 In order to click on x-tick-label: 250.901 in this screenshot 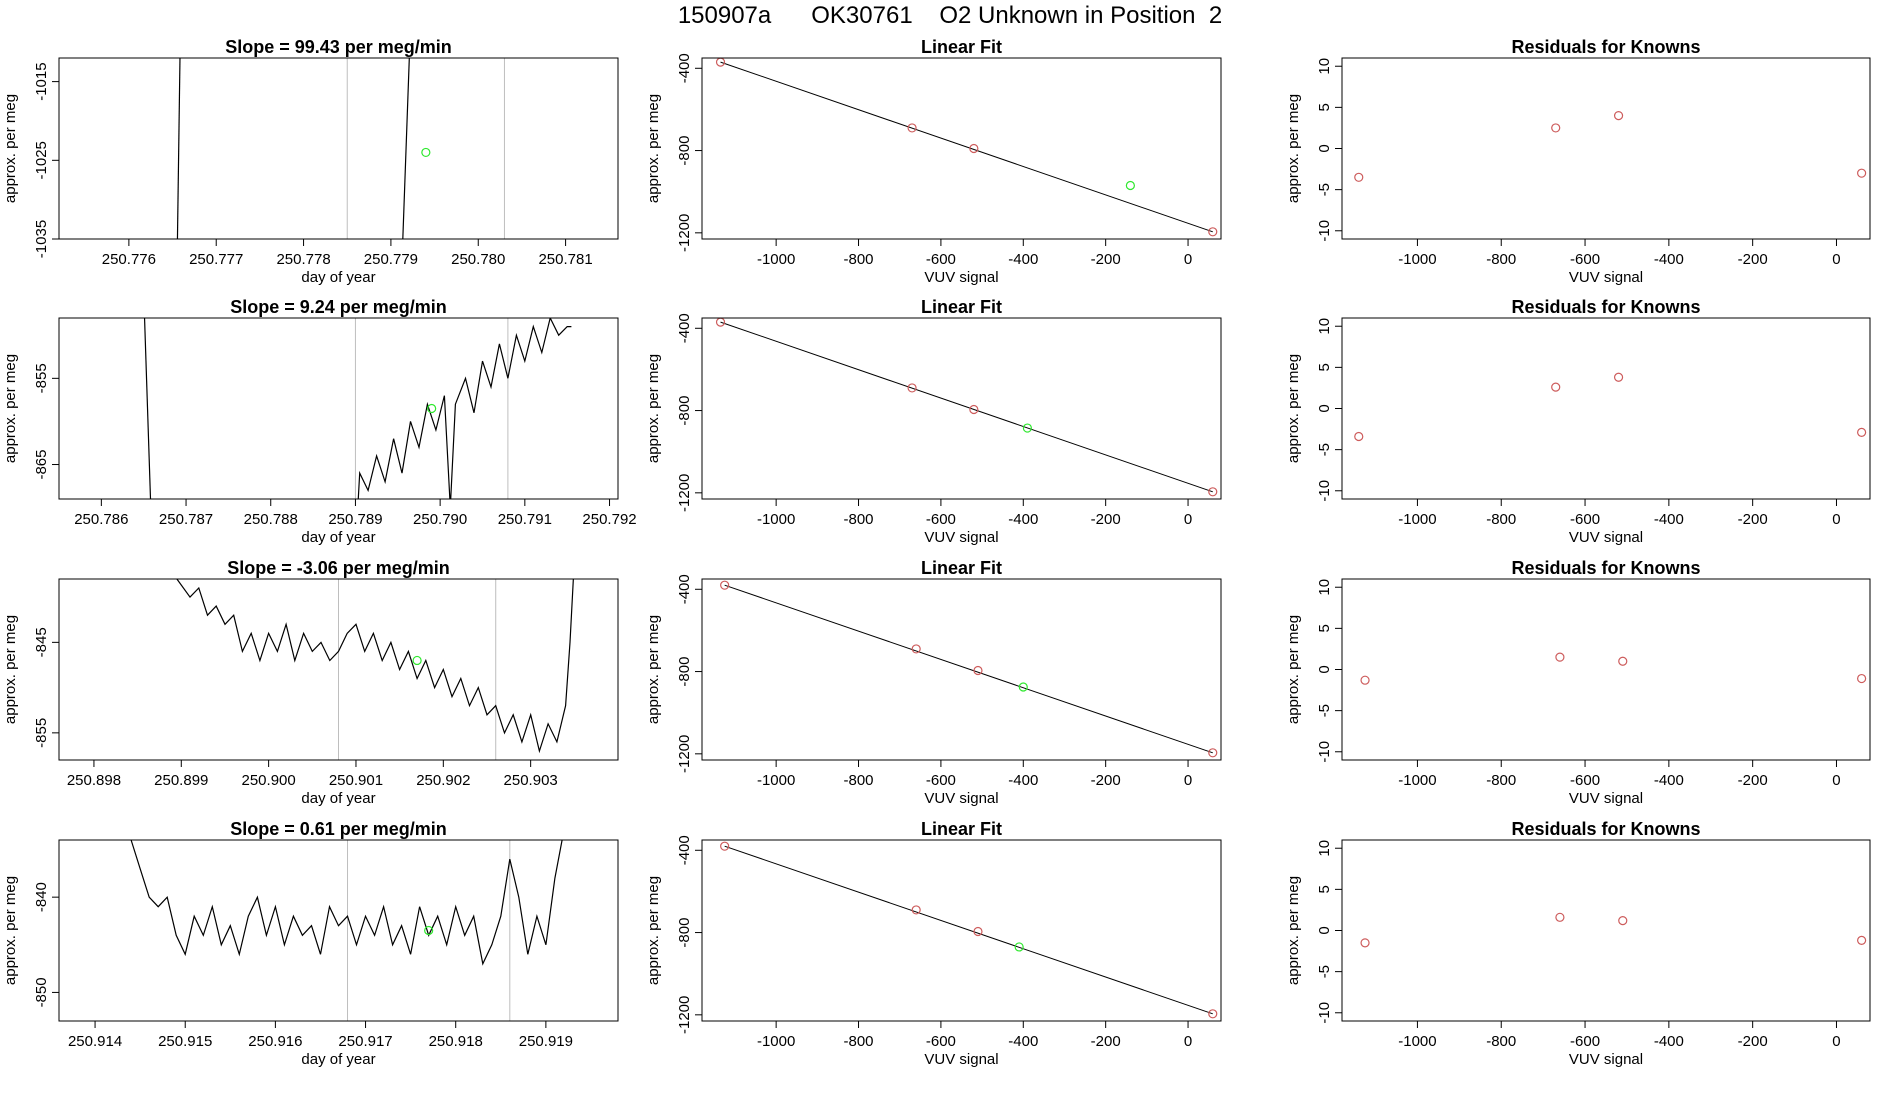, I will do `click(356, 780)`.